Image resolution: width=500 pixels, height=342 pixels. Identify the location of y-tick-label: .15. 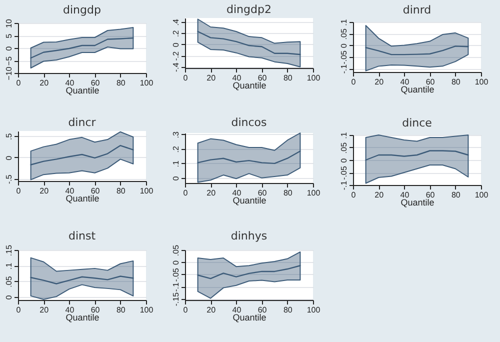
(9, 250).